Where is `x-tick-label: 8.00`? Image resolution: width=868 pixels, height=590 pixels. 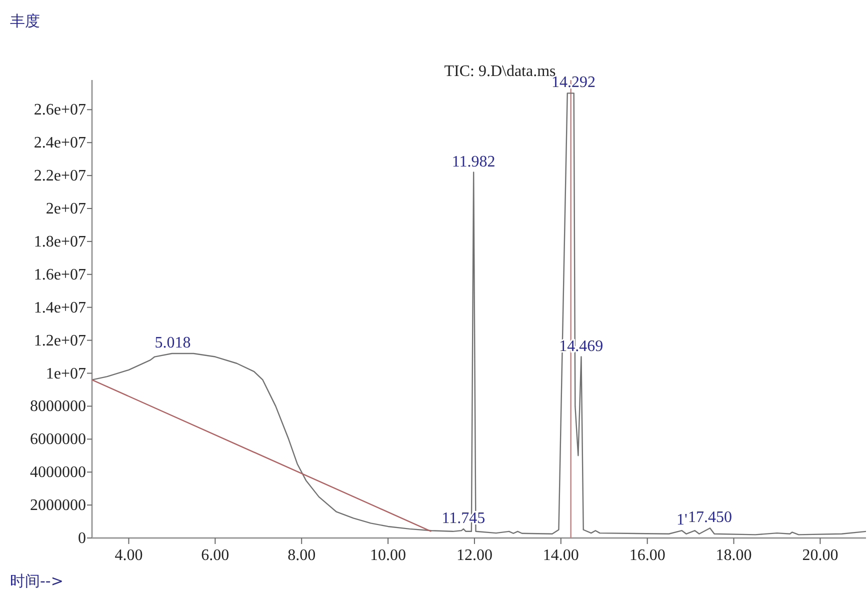
x-tick-label: 8.00 is located at coordinates (302, 555).